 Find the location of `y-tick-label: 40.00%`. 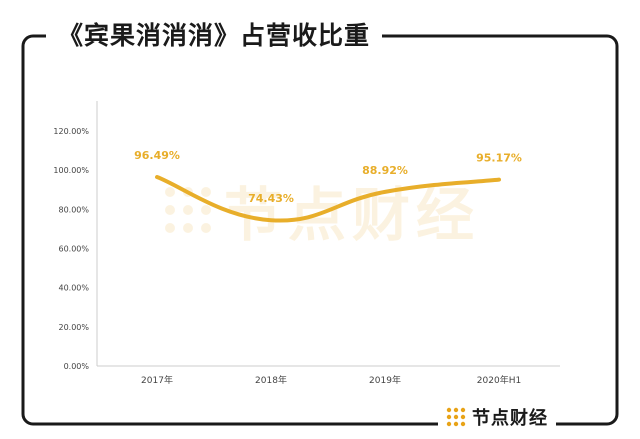

y-tick-label: 40.00% is located at coordinates (73, 288).